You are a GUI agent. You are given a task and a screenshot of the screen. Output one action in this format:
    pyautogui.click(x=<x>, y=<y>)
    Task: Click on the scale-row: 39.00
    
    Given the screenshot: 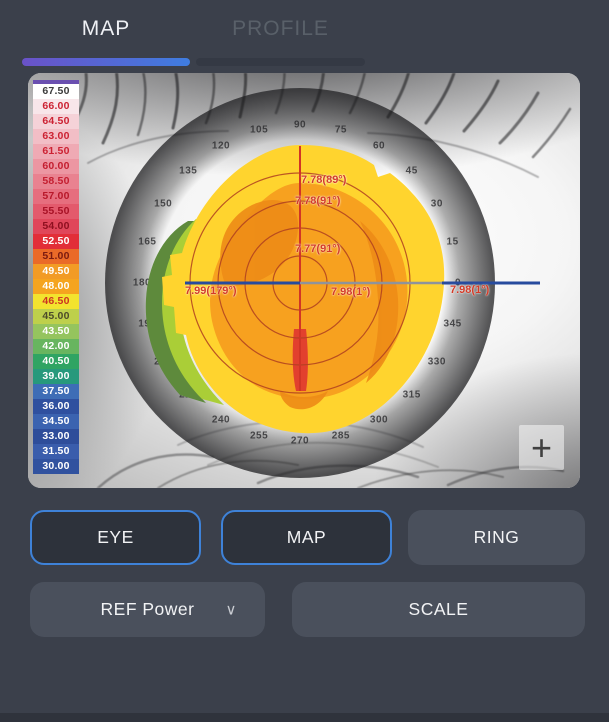 What is the action you would take?
    pyautogui.click(x=56, y=376)
    